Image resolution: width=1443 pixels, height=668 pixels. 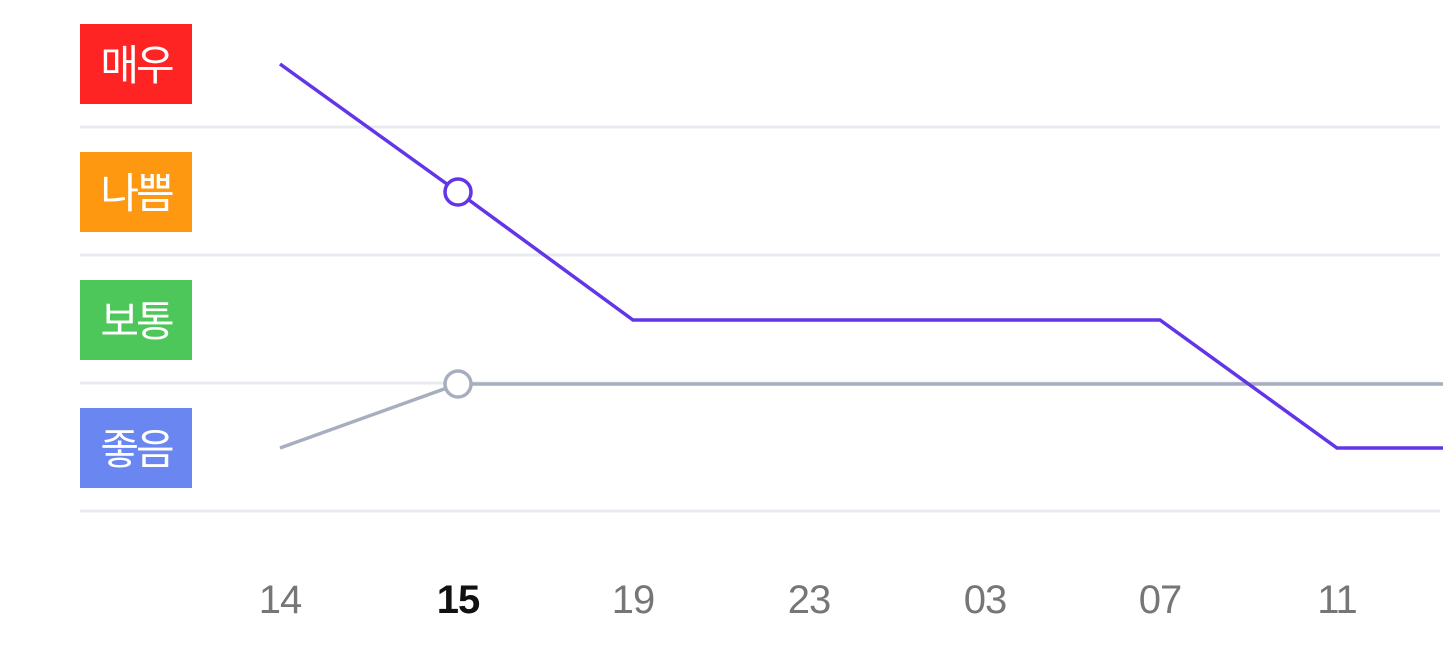 I want to click on x-tick-label: 14, so click(x=280, y=600).